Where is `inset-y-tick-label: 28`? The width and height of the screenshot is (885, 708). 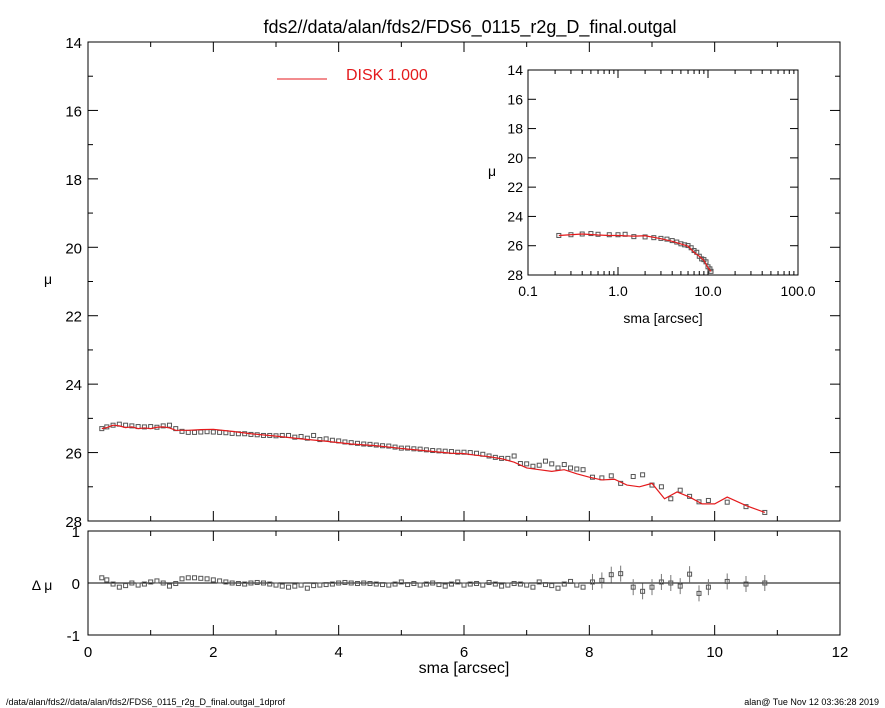
inset-y-tick-label: 28 is located at coordinates (515, 275).